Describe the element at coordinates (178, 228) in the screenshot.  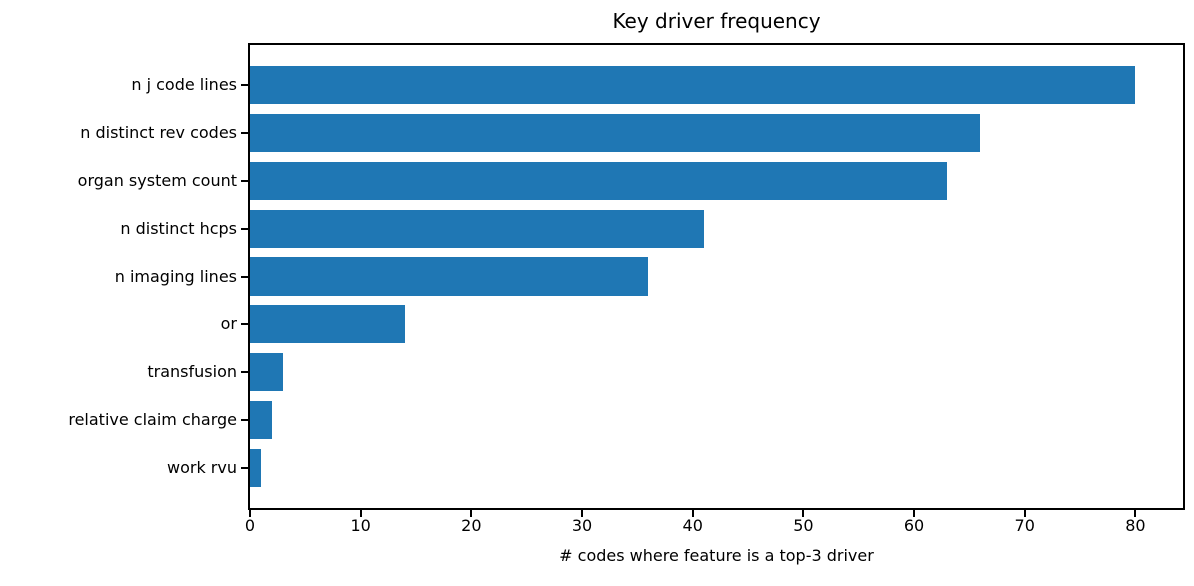
I see `y-tick-label: n distinct hcps` at that location.